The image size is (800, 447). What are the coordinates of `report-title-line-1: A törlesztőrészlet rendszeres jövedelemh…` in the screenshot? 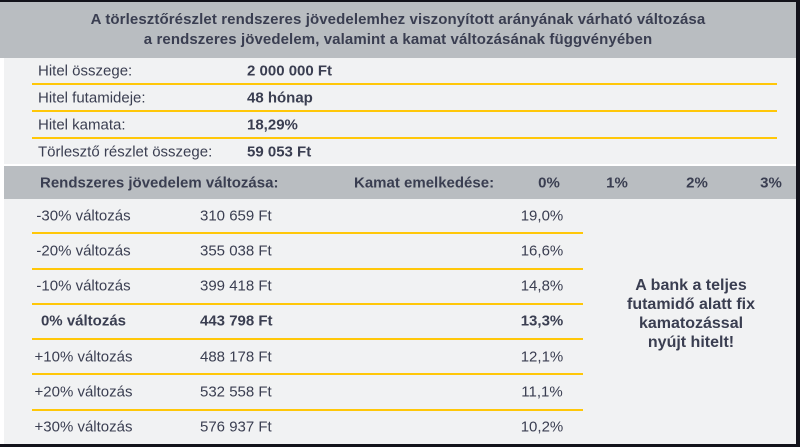 It's located at (398, 19).